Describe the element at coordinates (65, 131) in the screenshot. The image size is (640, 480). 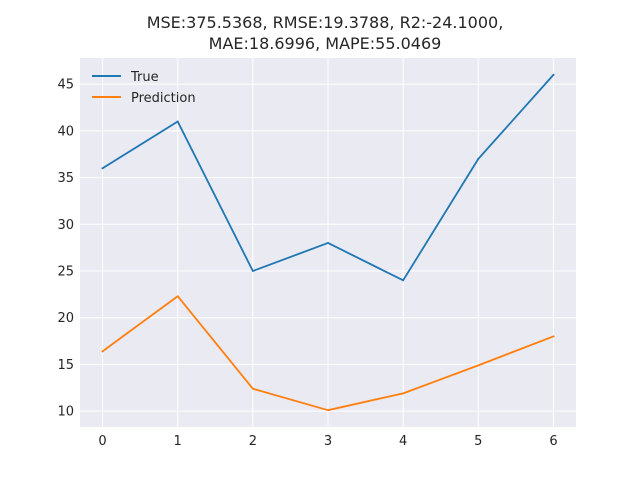
I see `y-tick-label: 40` at that location.